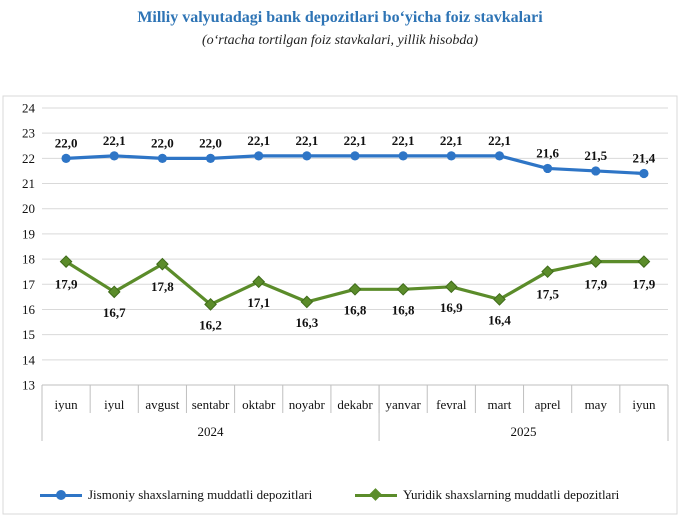 This screenshot has width=680, height=517. What do you see at coordinates (376, 495) in the screenshot?
I see `legend-marker-diamond-icon` at bounding box center [376, 495].